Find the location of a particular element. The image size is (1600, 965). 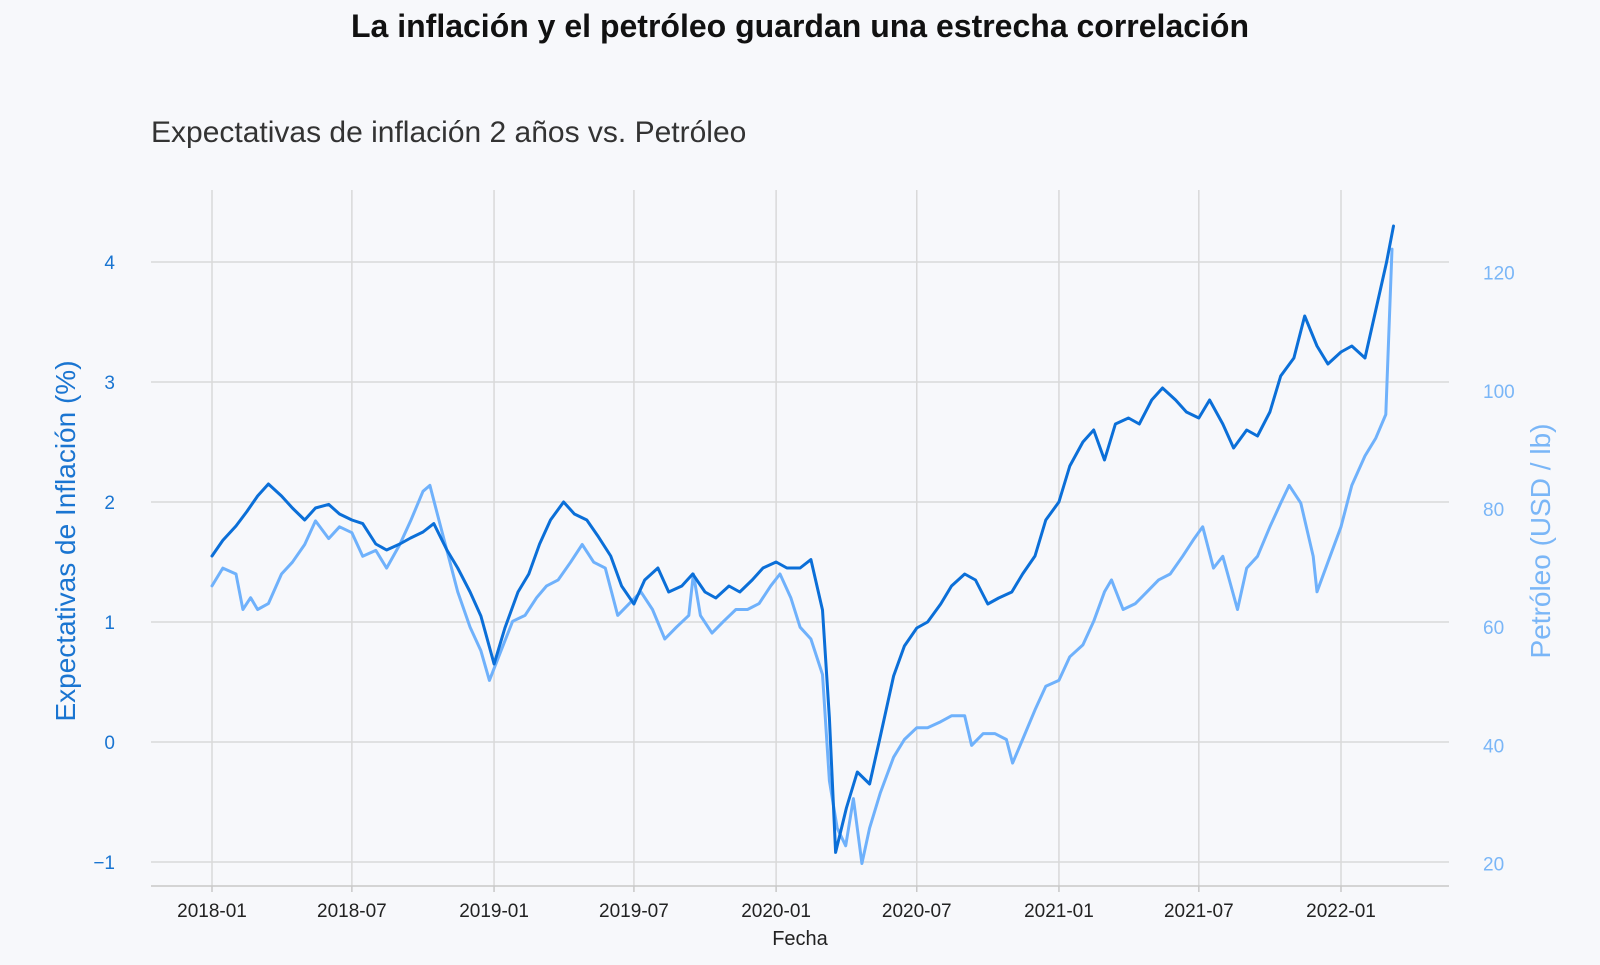

x-tick-label: 2020-07 is located at coordinates (917, 911).